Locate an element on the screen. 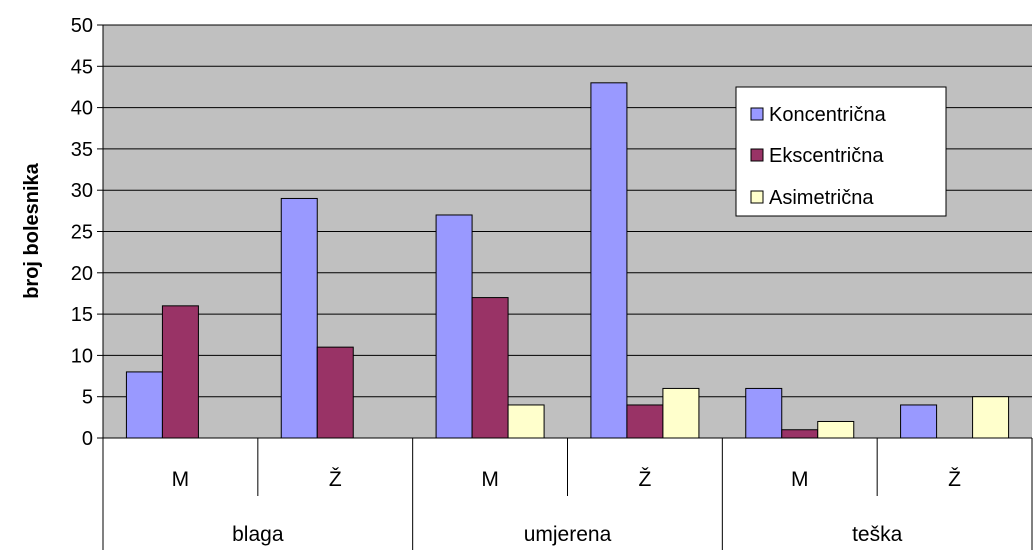  y-axis-ticks: 0 5 10 15 20 25 30 35 40 45 50 is located at coordinates (87, 232).